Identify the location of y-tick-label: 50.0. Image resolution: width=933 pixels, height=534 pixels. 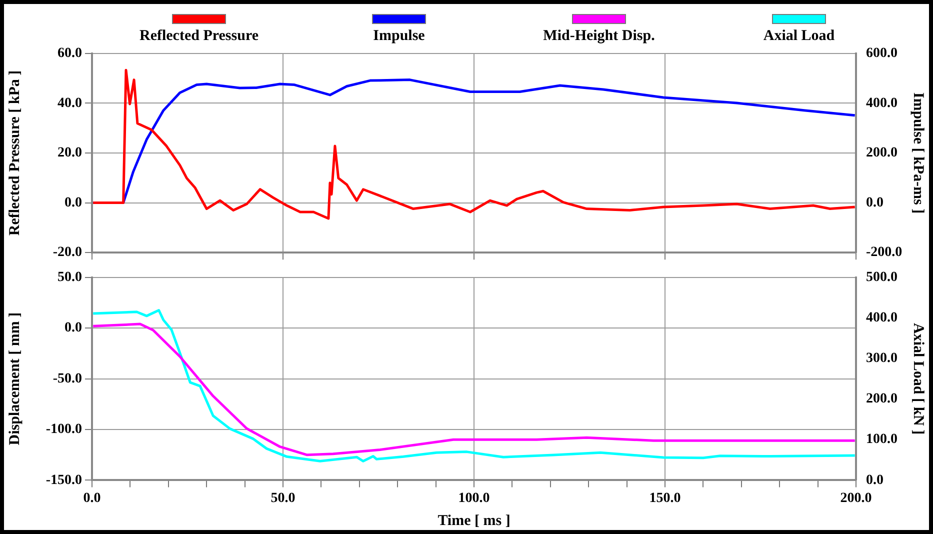
(70, 278).